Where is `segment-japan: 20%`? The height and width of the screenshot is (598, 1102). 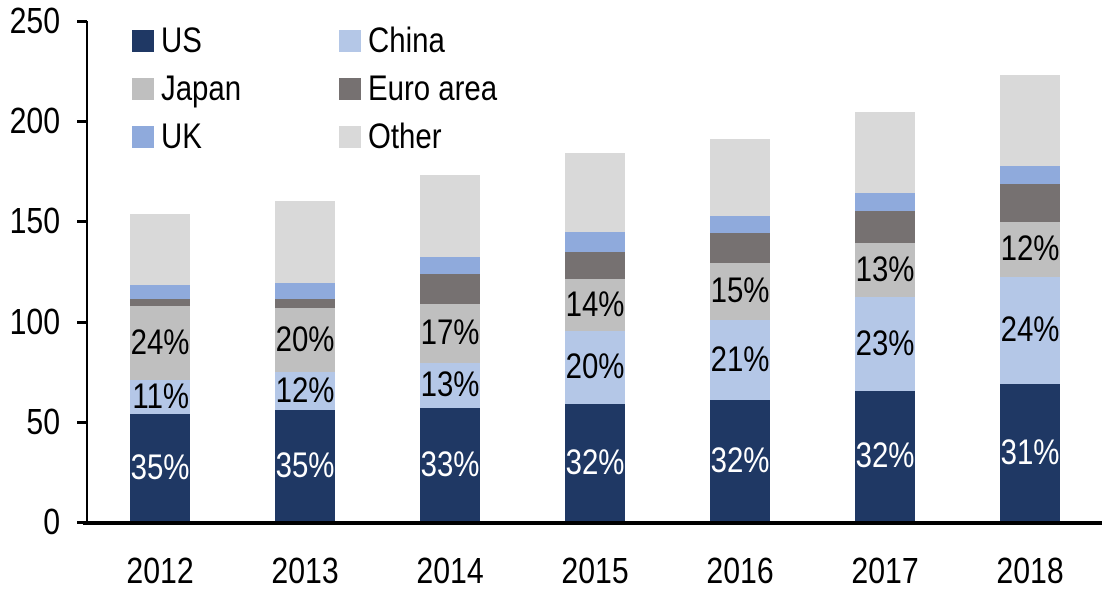 segment-japan: 20% is located at coordinates (305, 339).